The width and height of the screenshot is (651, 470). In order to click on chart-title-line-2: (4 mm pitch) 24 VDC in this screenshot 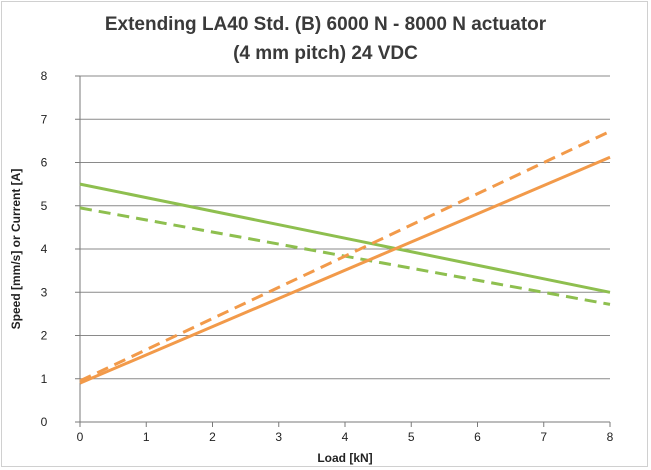, I will do `click(325, 53)`.